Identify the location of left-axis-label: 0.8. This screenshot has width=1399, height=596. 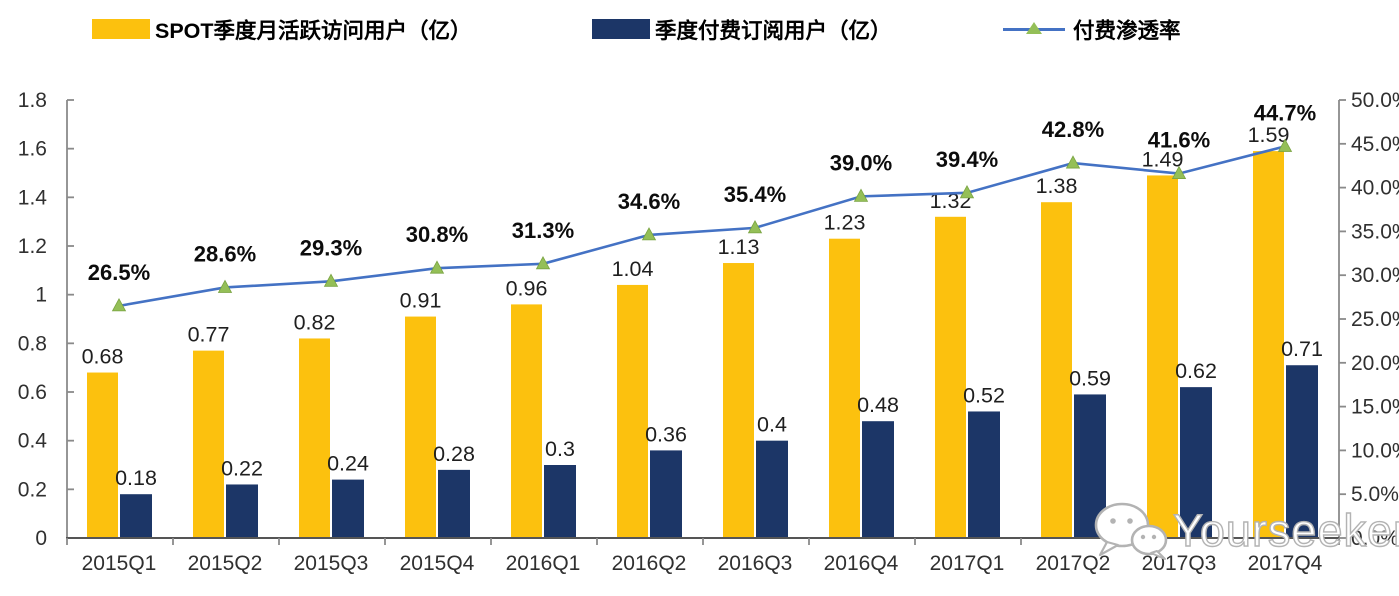
(32, 343).